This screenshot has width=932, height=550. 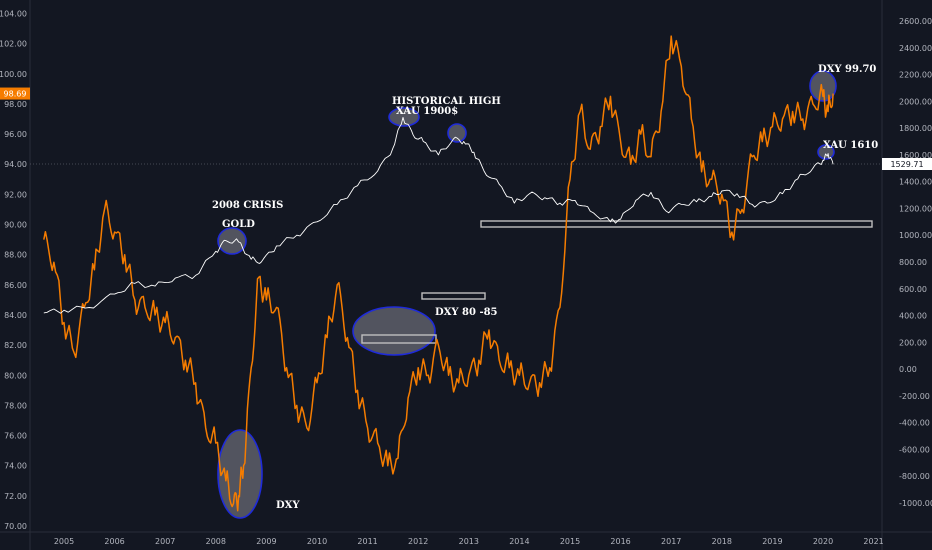 I want to click on left-tick-label: 82.00, so click(x=15, y=345).